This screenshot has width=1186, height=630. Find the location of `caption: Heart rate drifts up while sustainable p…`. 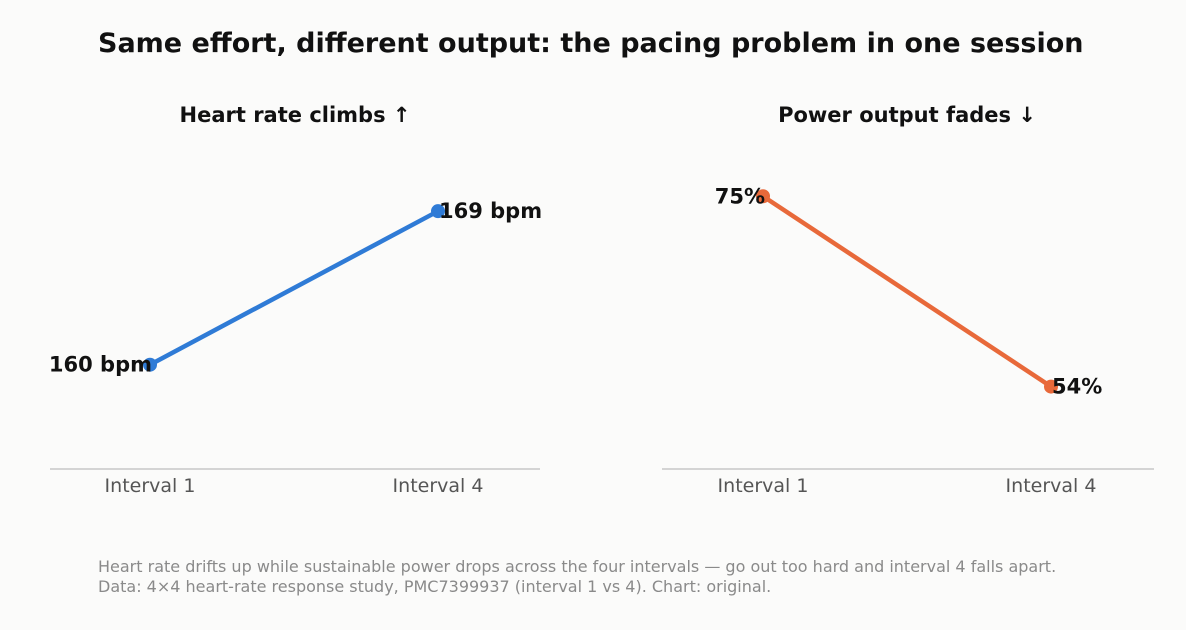

caption: Heart rate drifts up while sustainable p… is located at coordinates (577, 577).